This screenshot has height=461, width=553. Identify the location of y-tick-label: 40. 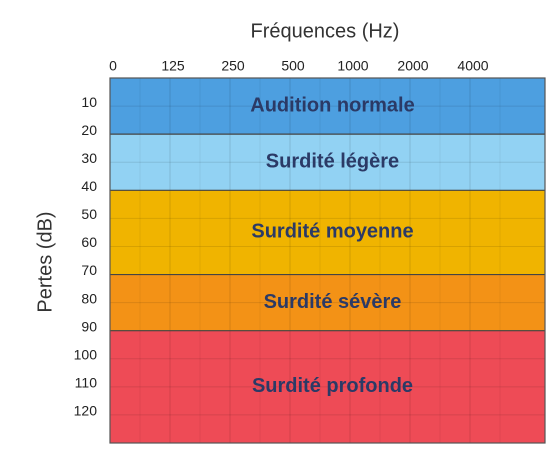
(89, 186).